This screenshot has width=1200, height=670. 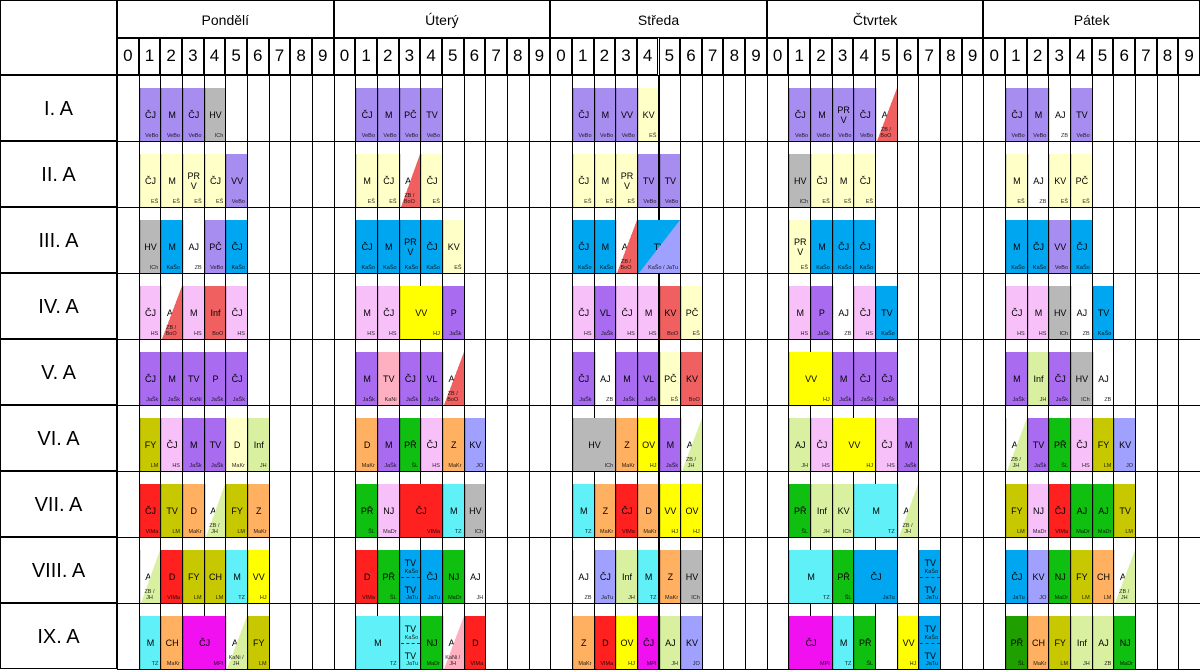 I want to click on lesson-block: M JaŠk, so click(x=366, y=378).